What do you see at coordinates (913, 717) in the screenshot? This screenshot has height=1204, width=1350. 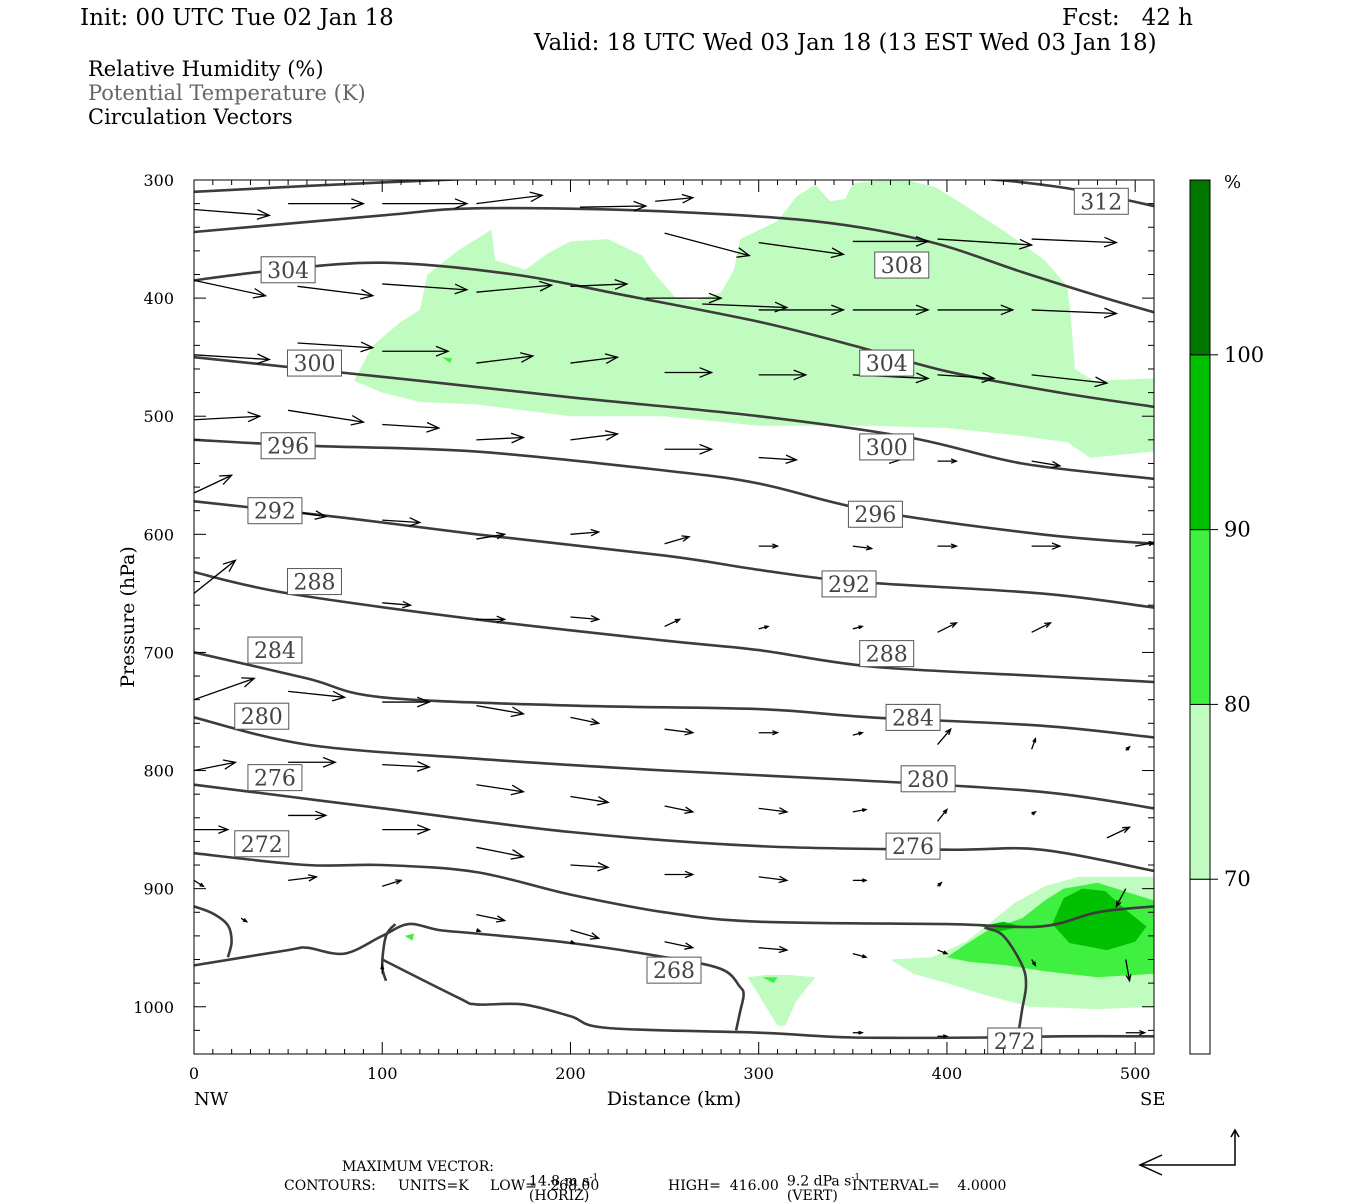 I see `contour-label-284: 284` at bounding box center [913, 717].